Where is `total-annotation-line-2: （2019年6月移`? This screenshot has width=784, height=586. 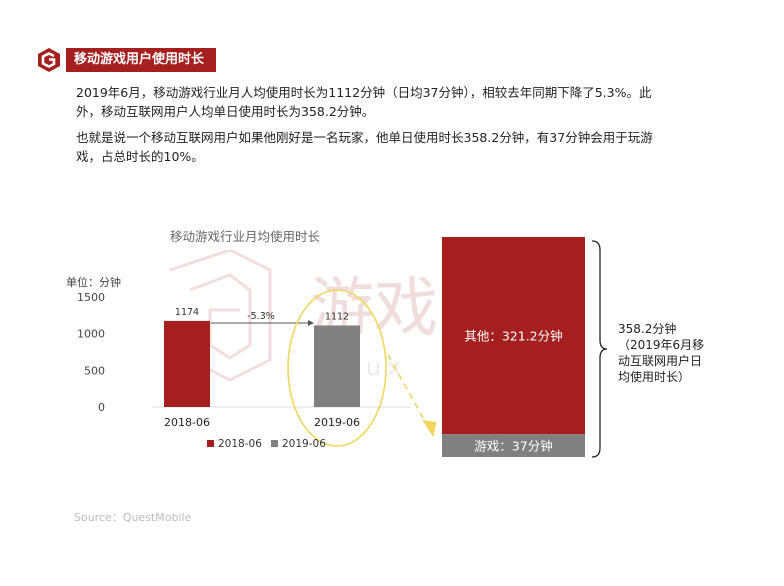 total-annotation-line-2: （2019年6月移 is located at coordinates (661, 345).